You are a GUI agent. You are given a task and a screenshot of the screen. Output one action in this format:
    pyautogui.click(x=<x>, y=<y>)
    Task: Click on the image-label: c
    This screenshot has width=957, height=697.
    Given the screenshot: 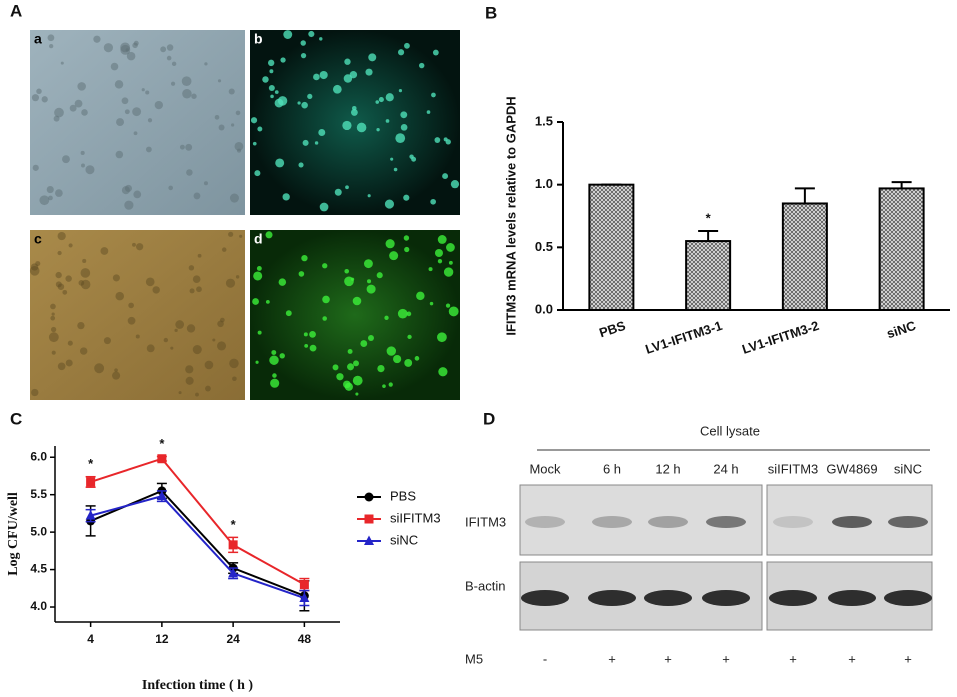 What is the action you would take?
    pyautogui.click(x=38, y=239)
    